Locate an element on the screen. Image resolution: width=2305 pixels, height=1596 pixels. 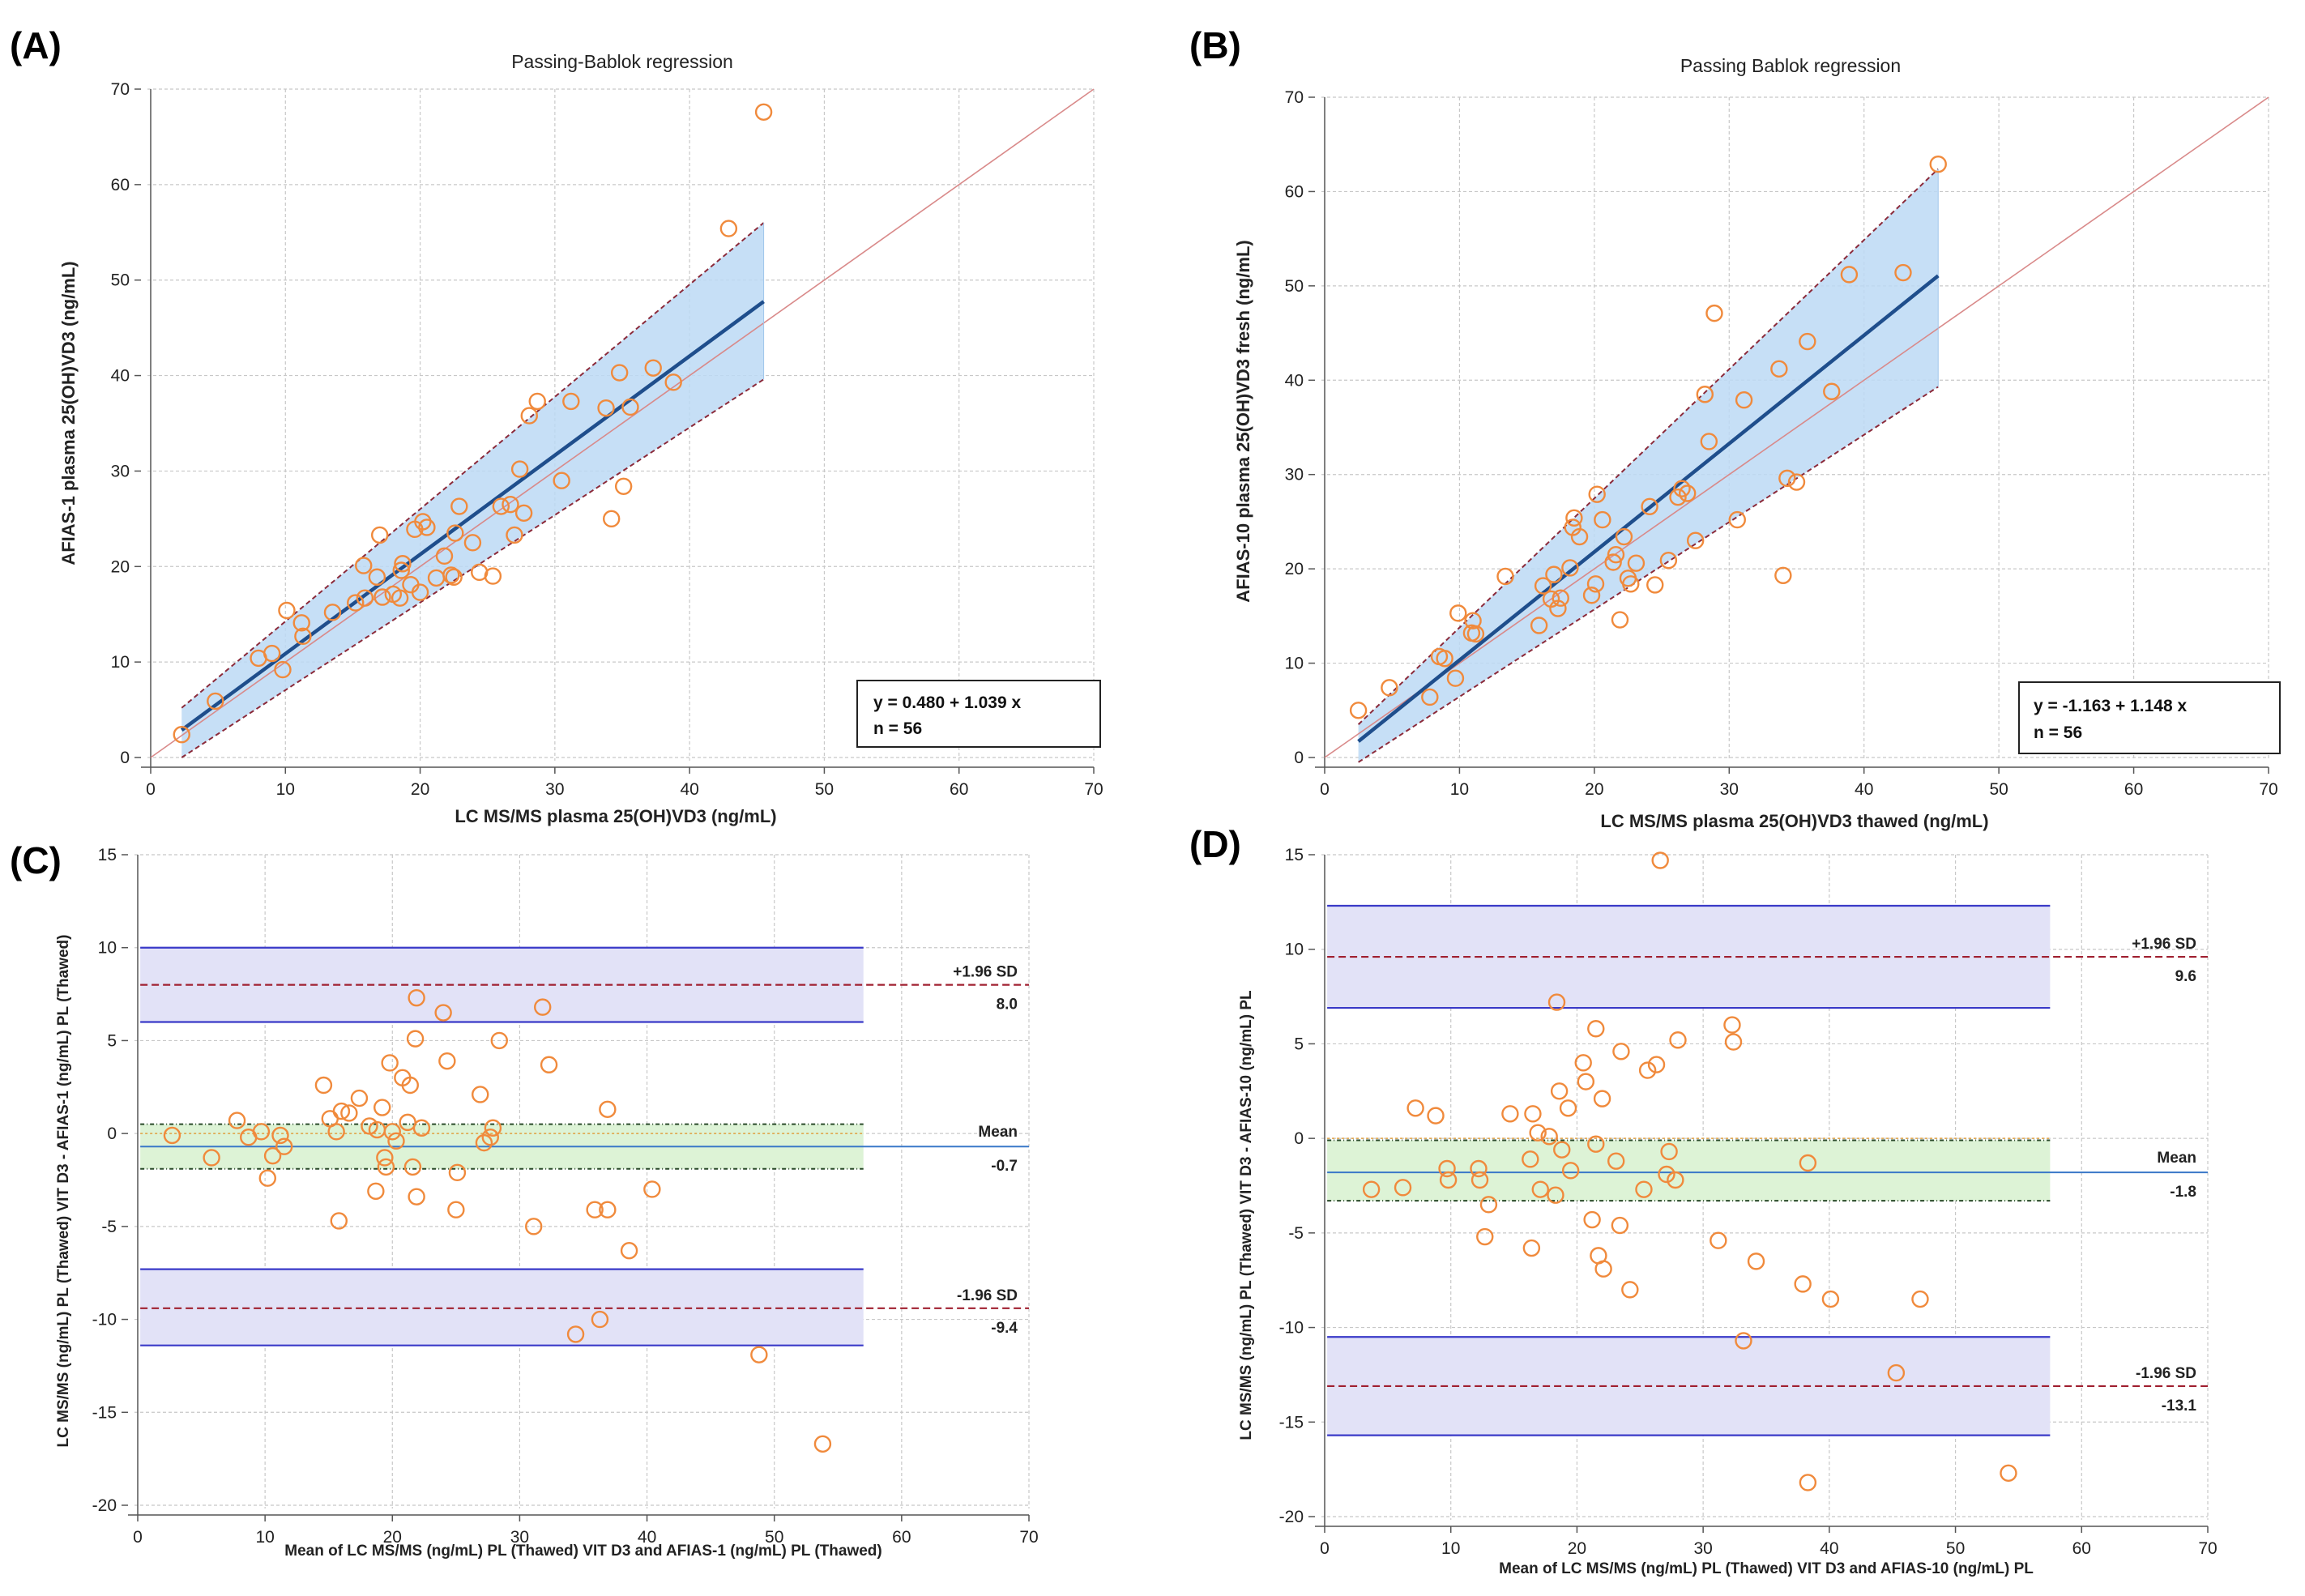
panel-a-y-tick-label: 30 is located at coordinates (121, 471).